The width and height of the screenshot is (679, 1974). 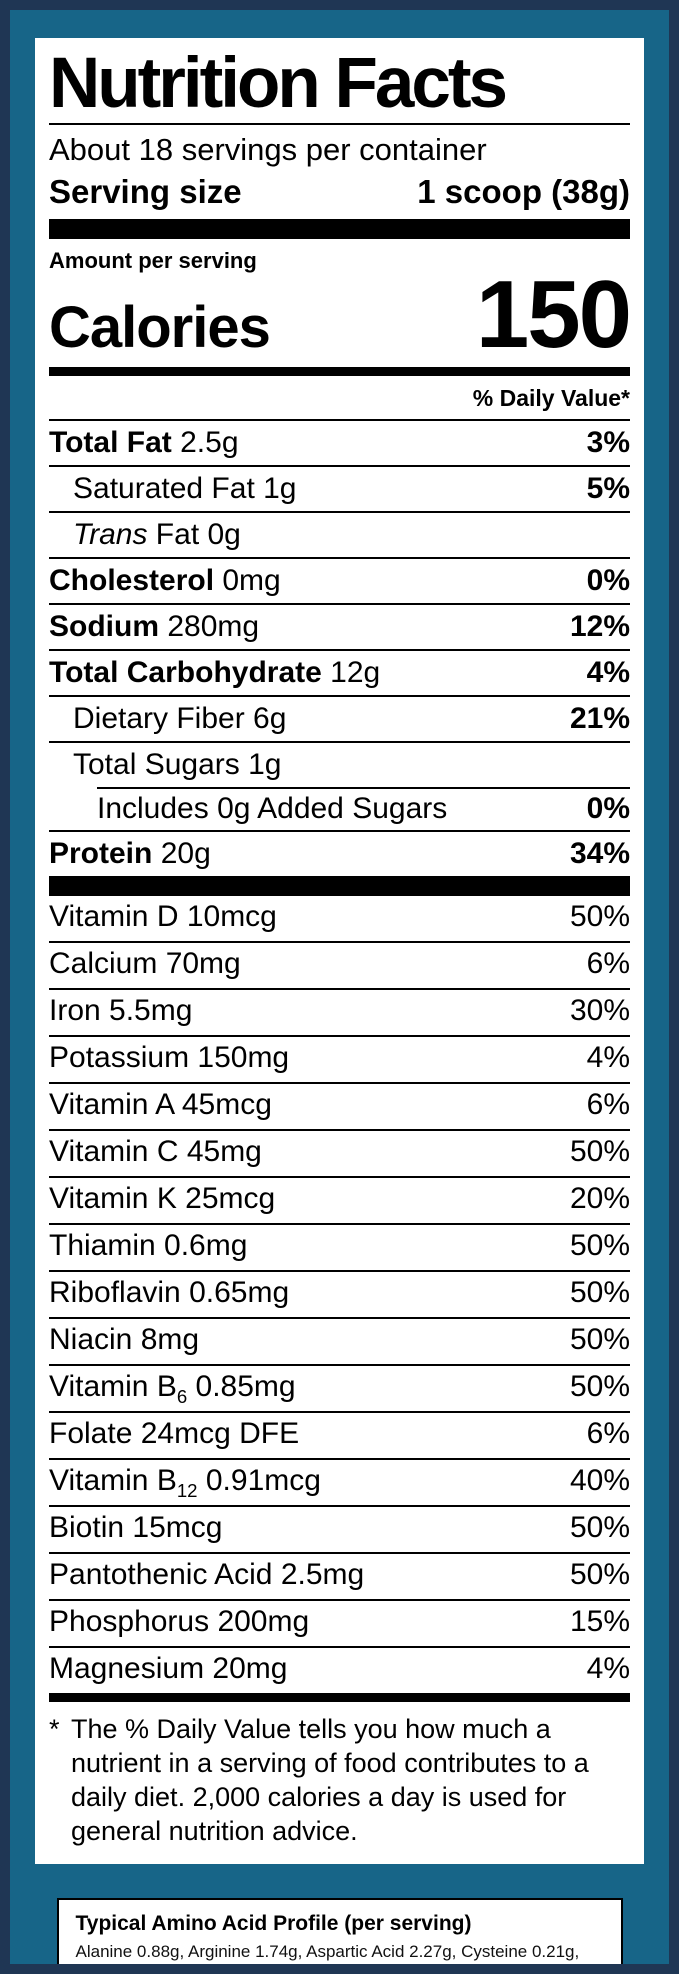 What do you see at coordinates (339, 1246) in the screenshot?
I see `vitamin-row-thiamin: Thiamin 0.6mg 50%` at bounding box center [339, 1246].